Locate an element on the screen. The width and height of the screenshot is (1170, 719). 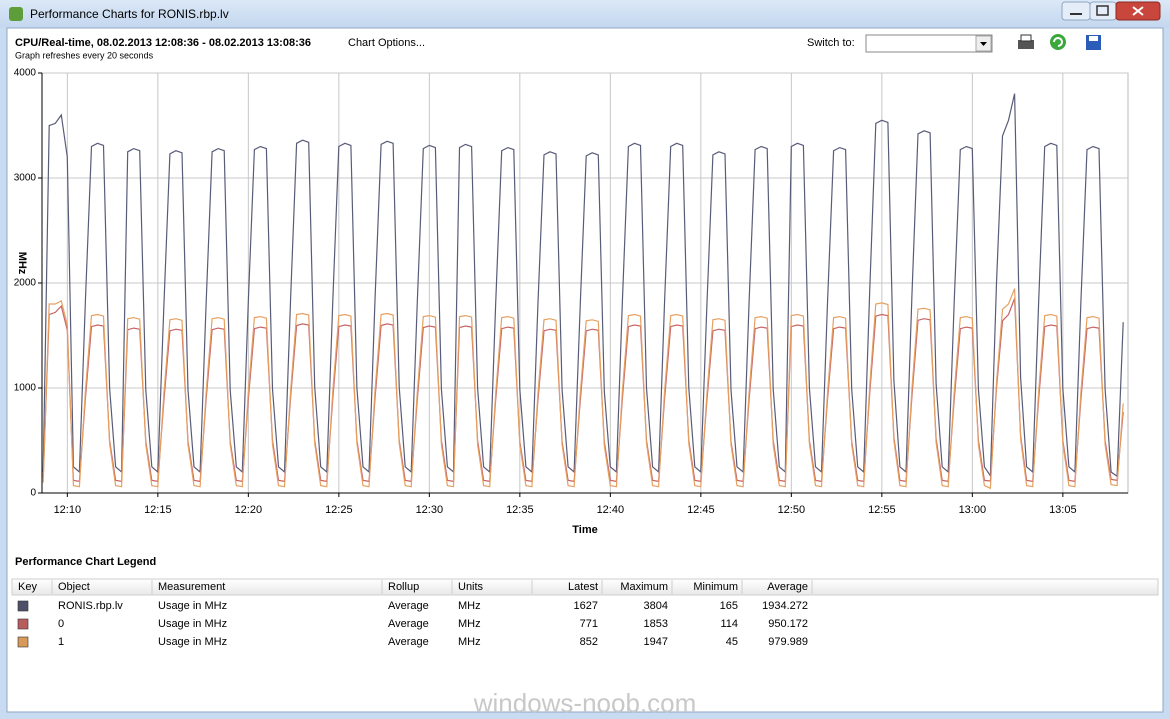
refresh-icon is located at coordinates (1058, 42).